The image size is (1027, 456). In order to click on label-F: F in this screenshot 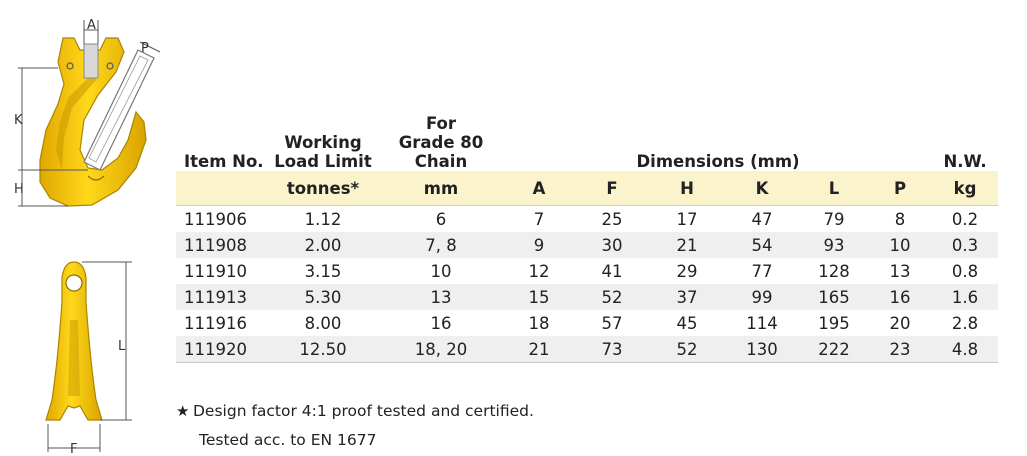, I will do `click(73, 449)`.